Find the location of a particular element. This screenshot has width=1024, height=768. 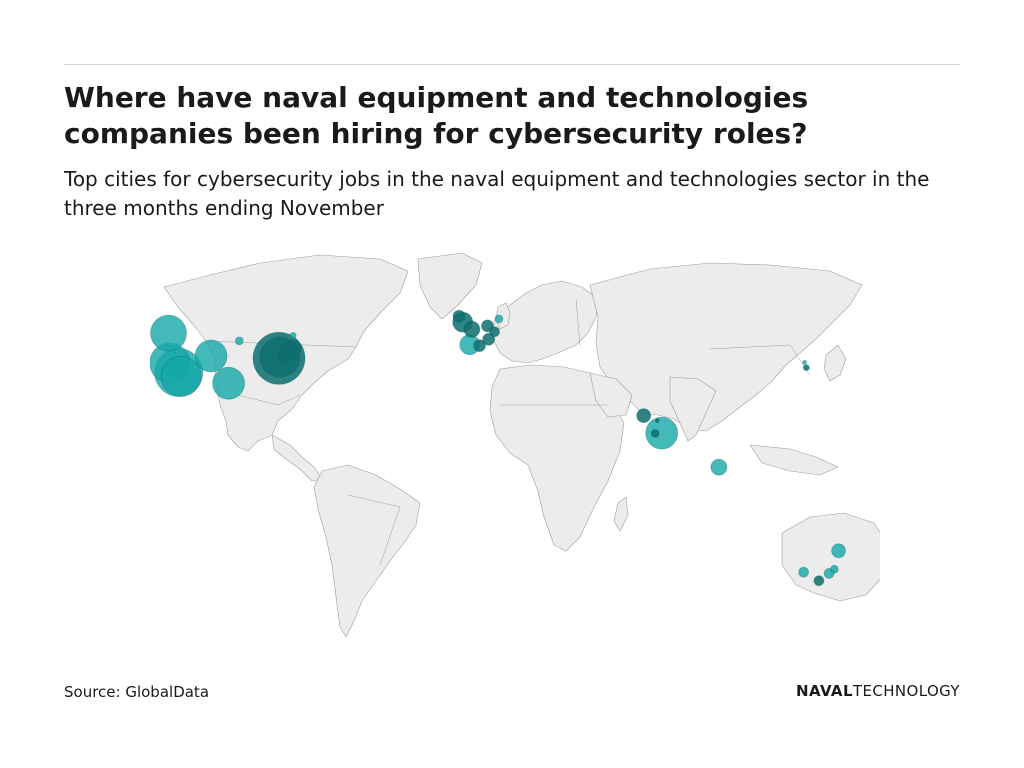

border-brazil is located at coordinates (374, 530).